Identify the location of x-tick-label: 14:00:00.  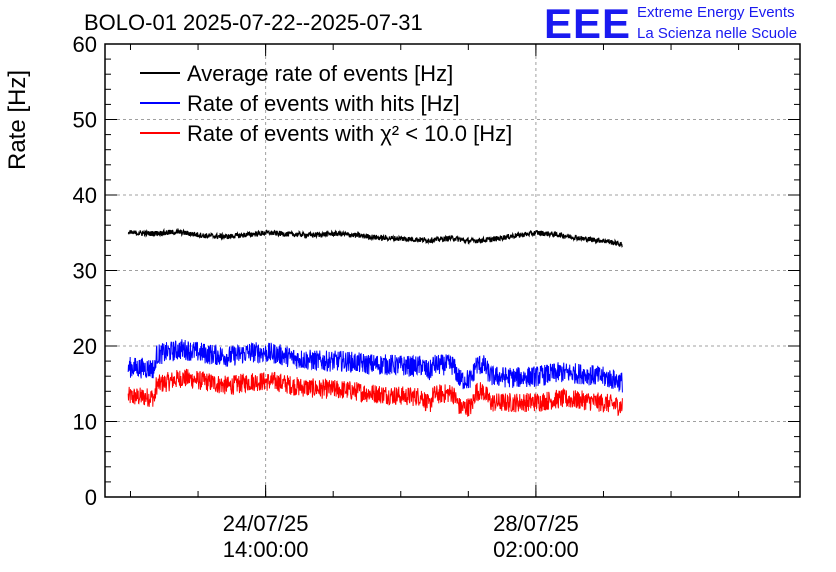
(266, 549).